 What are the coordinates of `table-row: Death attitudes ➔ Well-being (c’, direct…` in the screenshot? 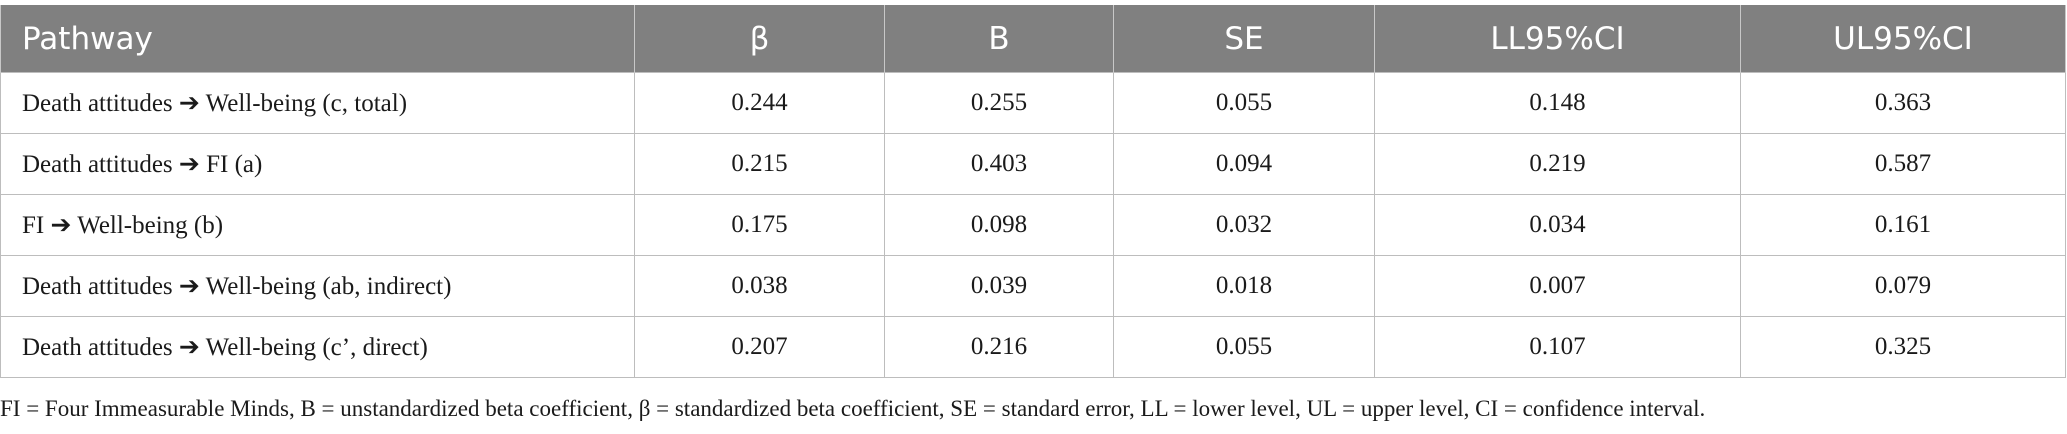 It's located at (1033, 347).